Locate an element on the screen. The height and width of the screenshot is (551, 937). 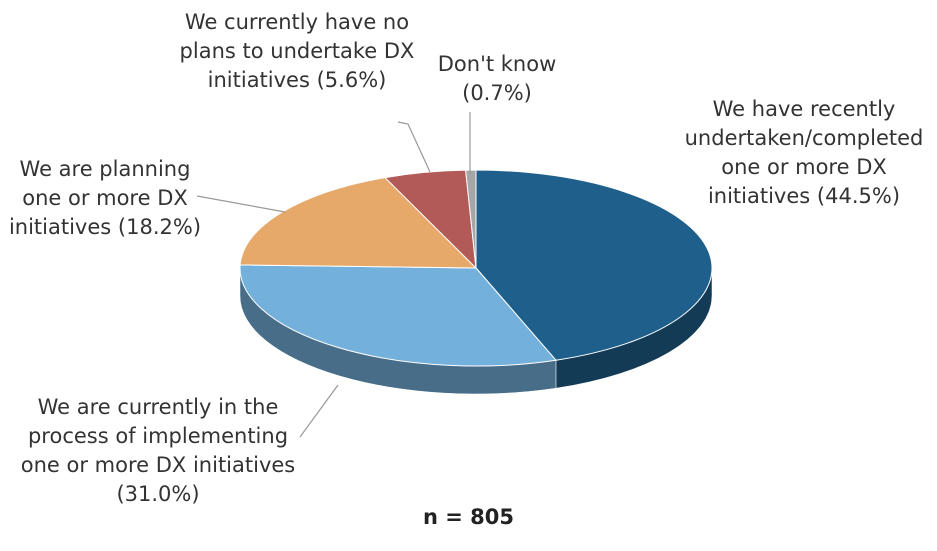
value-label: (5.6%) is located at coordinates (351, 80).